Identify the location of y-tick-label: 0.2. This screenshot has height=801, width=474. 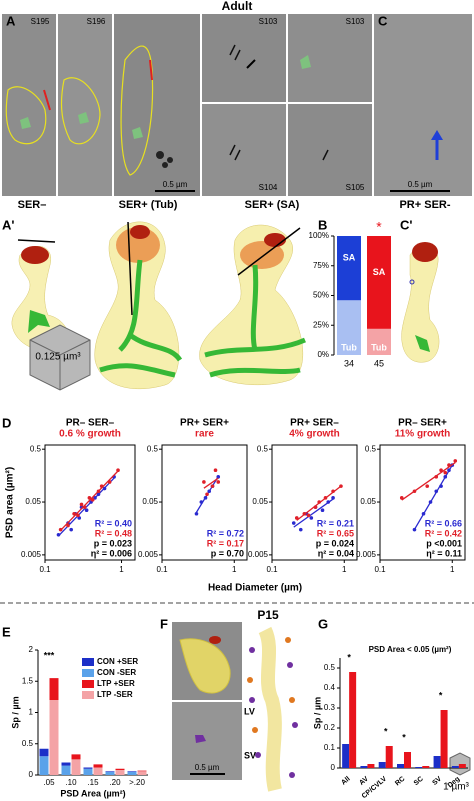
(330, 727).